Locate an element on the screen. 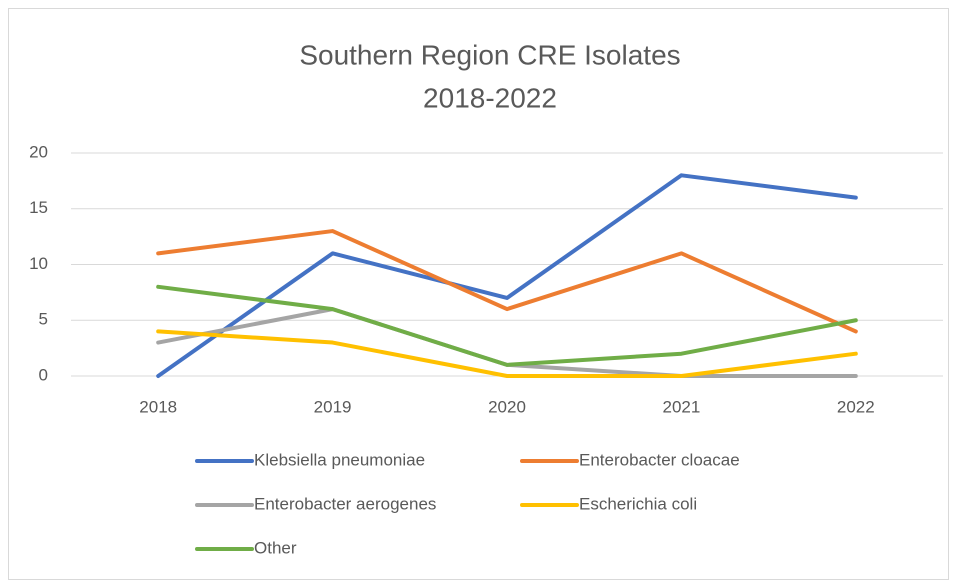  y-tick-label: 5 is located at coordinates (43, 319).